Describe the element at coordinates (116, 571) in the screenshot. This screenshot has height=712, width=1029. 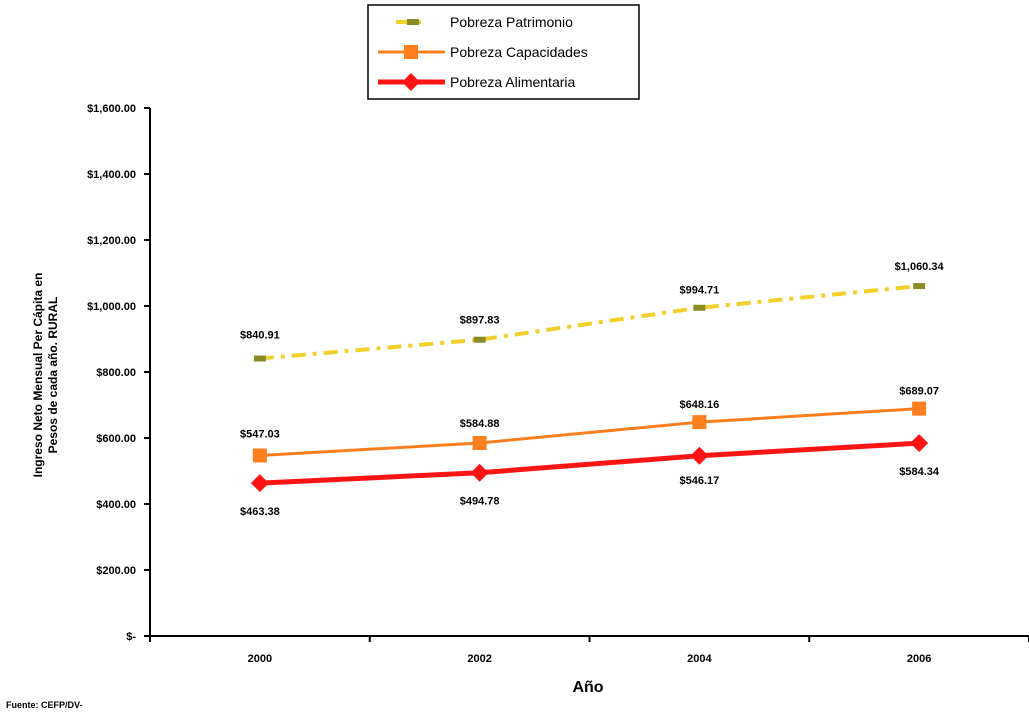
I see `y-tick-label: $200.00` at that location.